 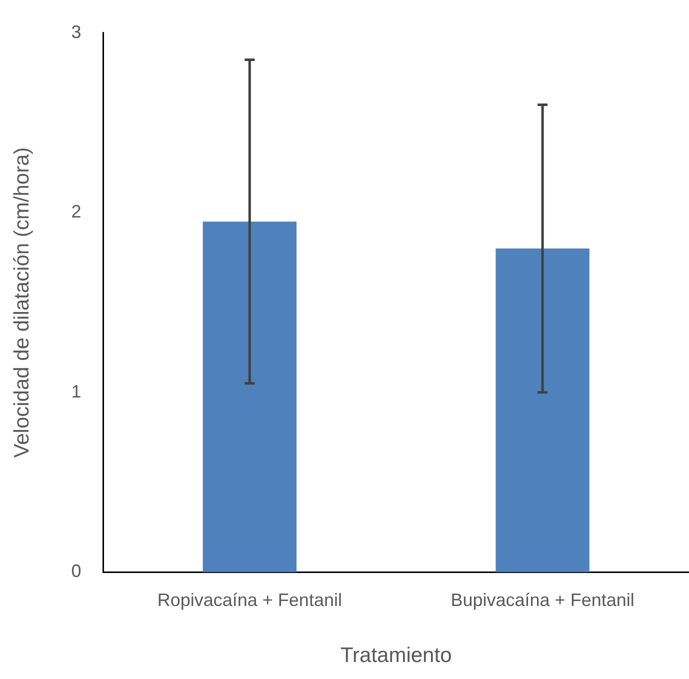 What do you see at coordinates (249, 600) in the screenshot?
I see `x-tick-label: Ropivacaína + Fentanil` at bounding box center [249, 600].